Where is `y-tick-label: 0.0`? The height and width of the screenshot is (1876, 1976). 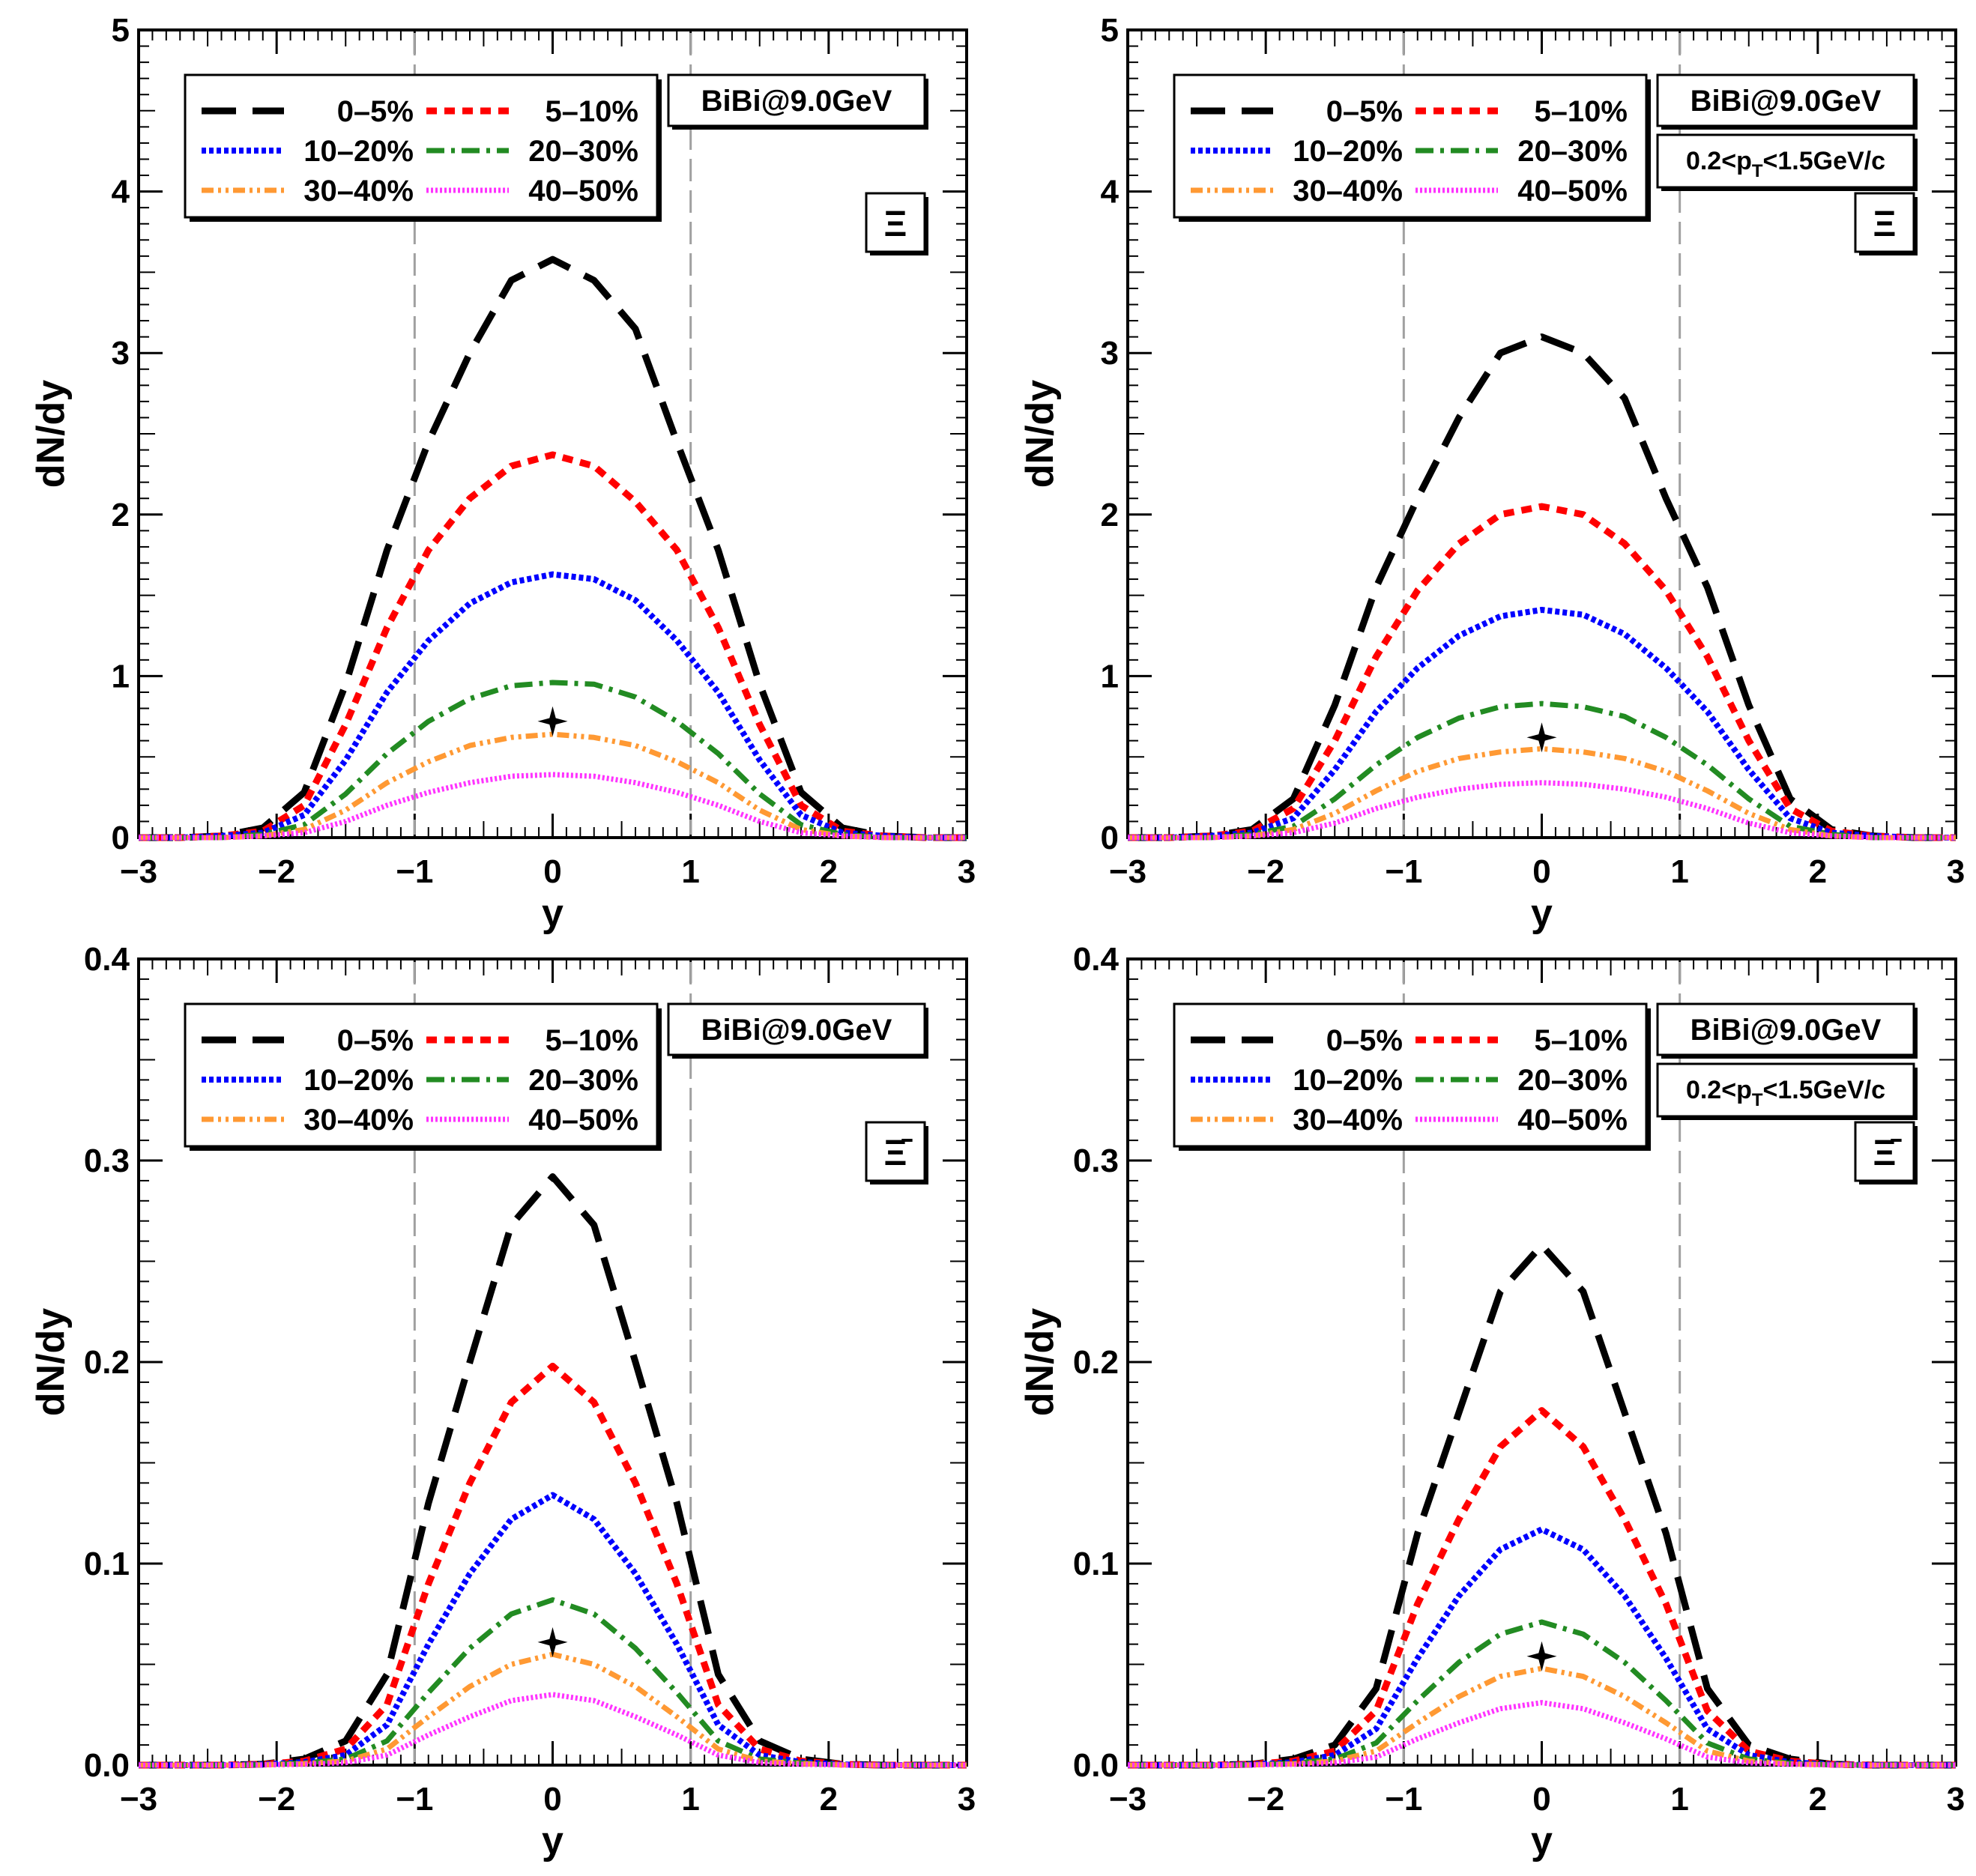
y-tick-label: 0.0 is located at coordinates (107, 1765).